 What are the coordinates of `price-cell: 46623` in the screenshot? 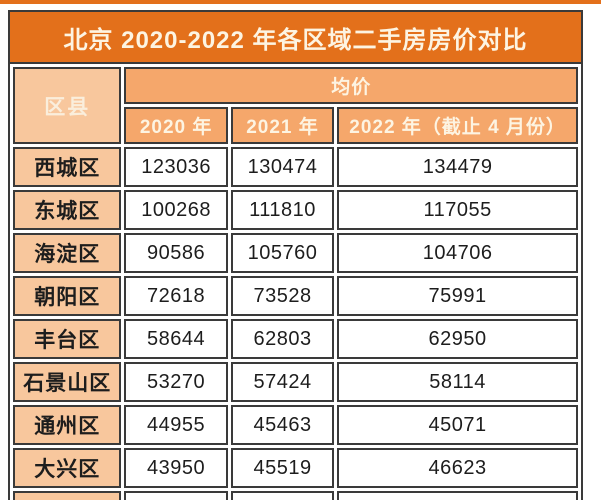 It's located at (457, 468).